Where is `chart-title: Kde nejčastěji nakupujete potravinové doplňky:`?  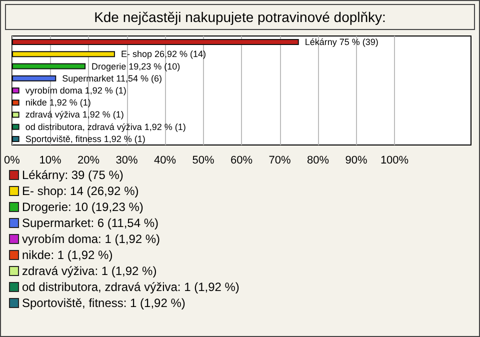 chart-title: Kde nejčastěji nakupujete potravinové doplňky: is located at coordinates (240, 17).